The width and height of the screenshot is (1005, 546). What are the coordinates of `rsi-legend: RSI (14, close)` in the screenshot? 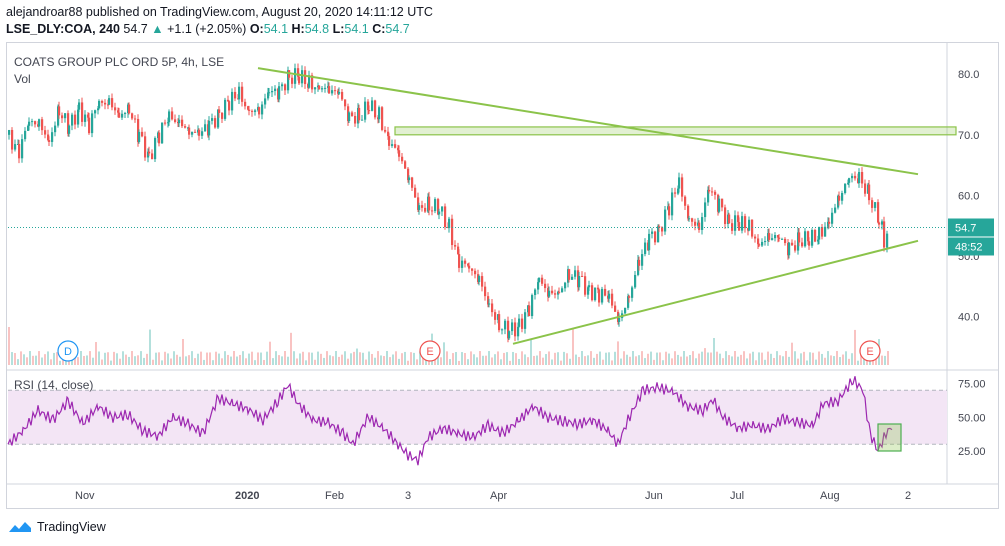 It's located at (54, 385).